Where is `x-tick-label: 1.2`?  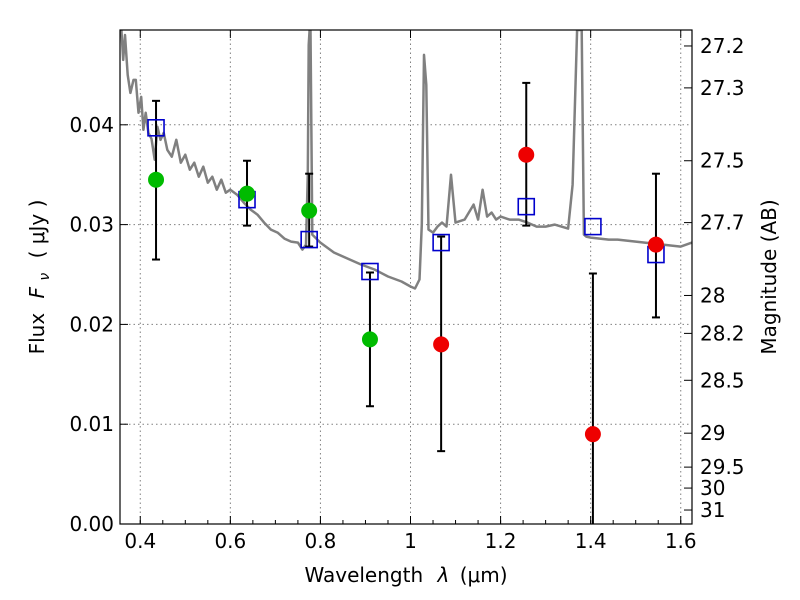
x-tick-label: 1.2 is located at coordinates (501, 541).